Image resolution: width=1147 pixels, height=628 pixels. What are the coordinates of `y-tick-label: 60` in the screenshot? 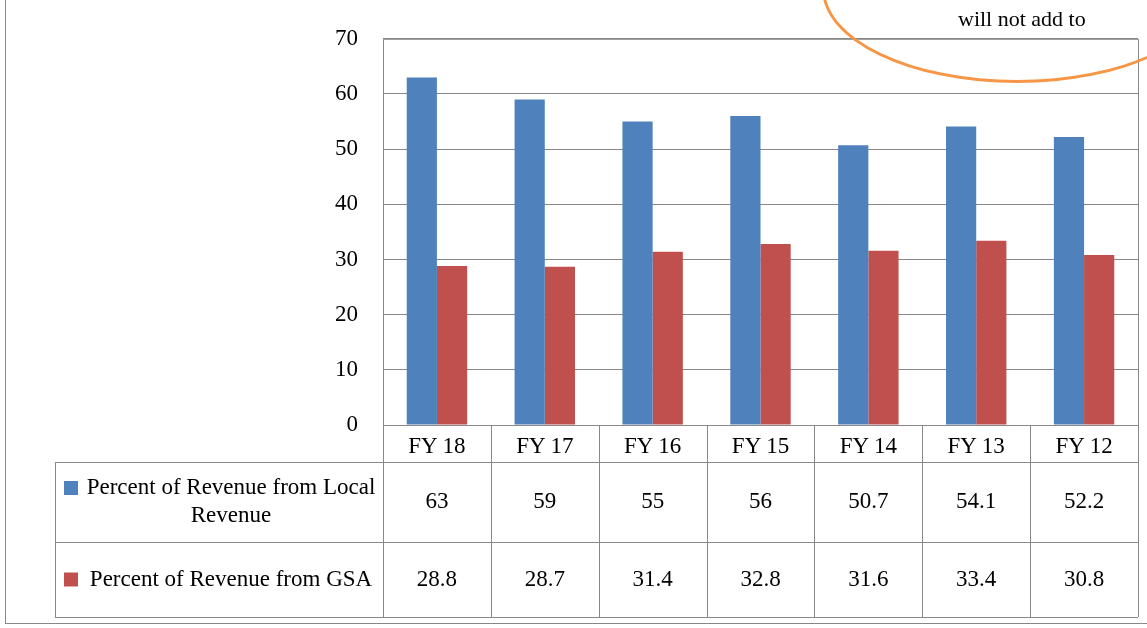 It's located at (346, 93).